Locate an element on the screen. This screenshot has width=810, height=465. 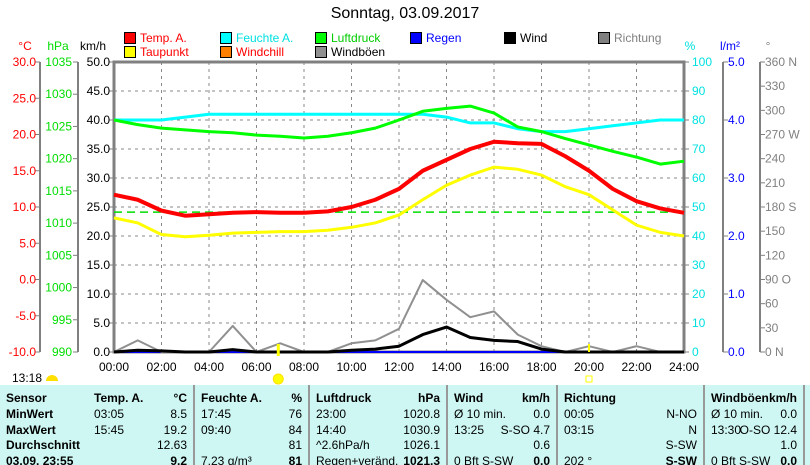
cell-value: S-SW is located at coordinates (681, 445).